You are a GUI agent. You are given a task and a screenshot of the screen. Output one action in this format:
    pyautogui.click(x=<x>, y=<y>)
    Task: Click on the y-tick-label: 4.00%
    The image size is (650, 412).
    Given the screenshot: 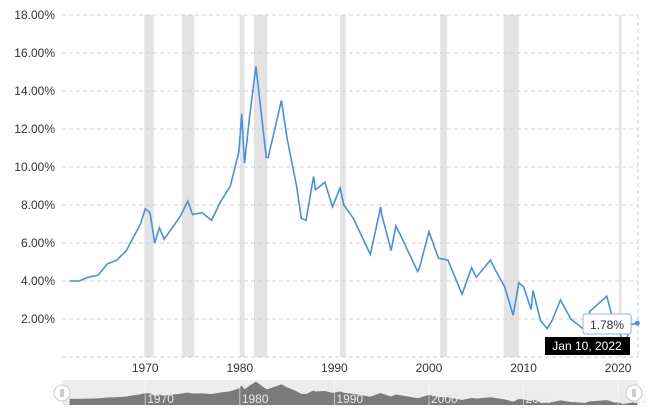 What is the action you would take?
    pyautogui.click(x=38, y=281)
    